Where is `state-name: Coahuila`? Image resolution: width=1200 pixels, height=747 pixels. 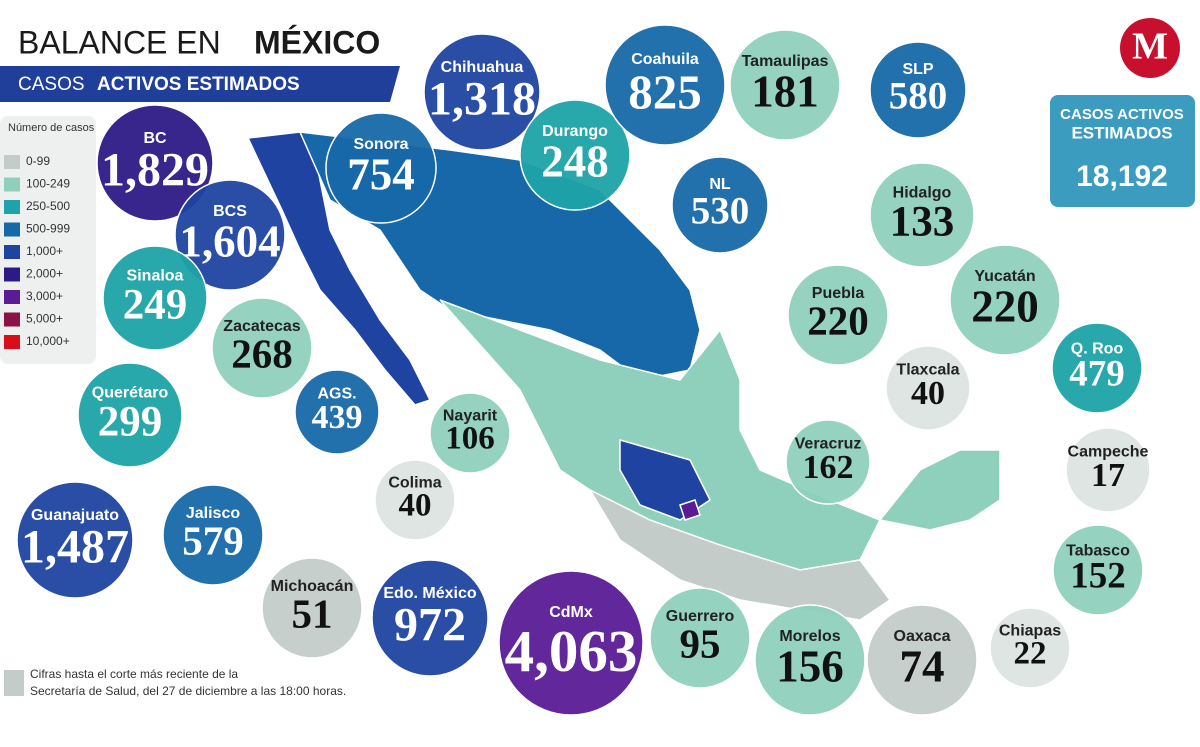
state-name: Coahuila is located at coordinates (665, 59).